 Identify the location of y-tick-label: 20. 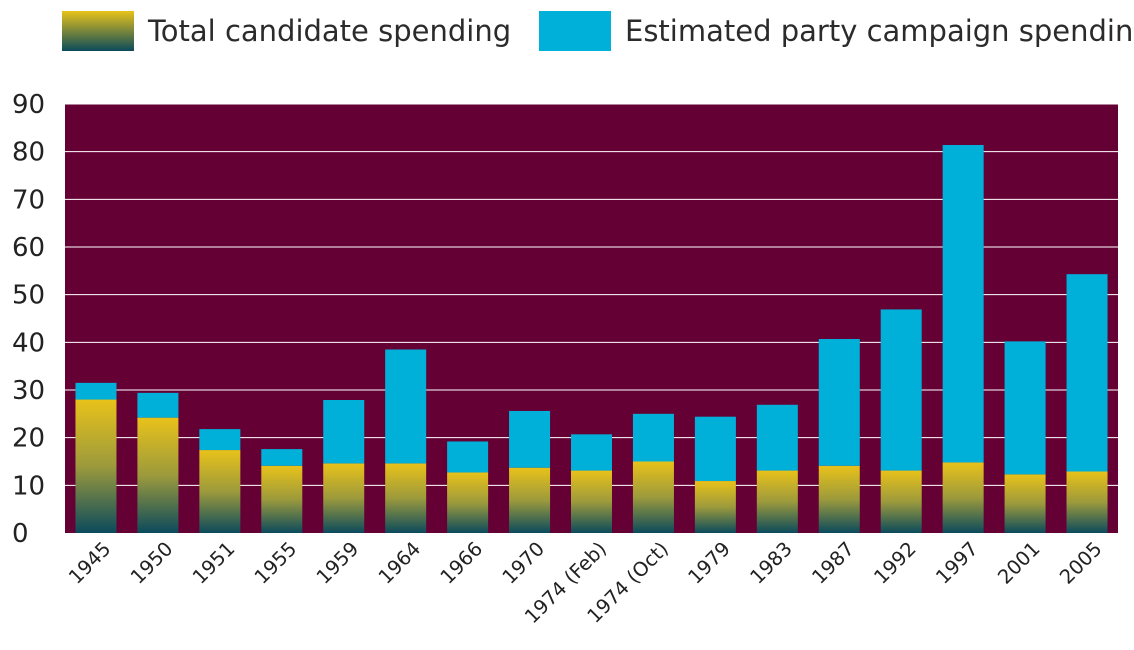
(28, 439).